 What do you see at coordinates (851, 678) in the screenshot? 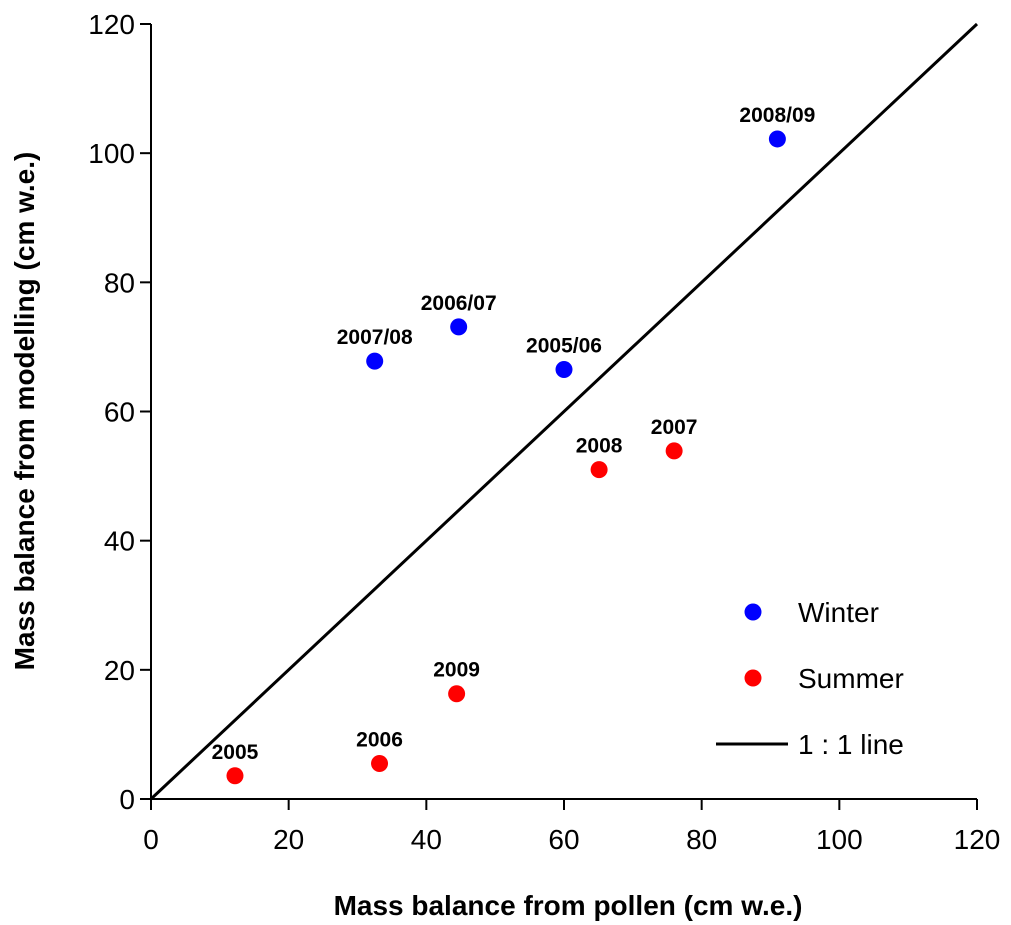
I see `legend-summer-label: Summer` at bounding box center [851, 678].